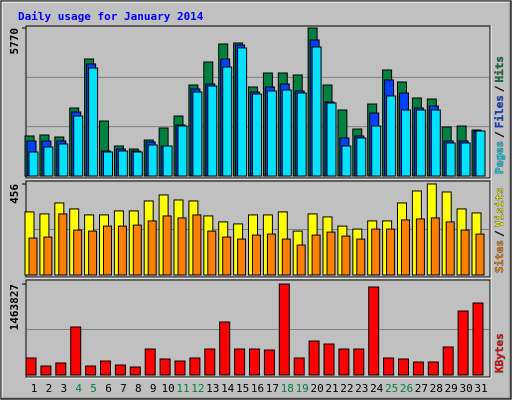 The width and height of the screenshot is (512, 400). Describe the element at coordinates (93, 388) in the screenshot. I see `x-tick-label: 5` at that location.